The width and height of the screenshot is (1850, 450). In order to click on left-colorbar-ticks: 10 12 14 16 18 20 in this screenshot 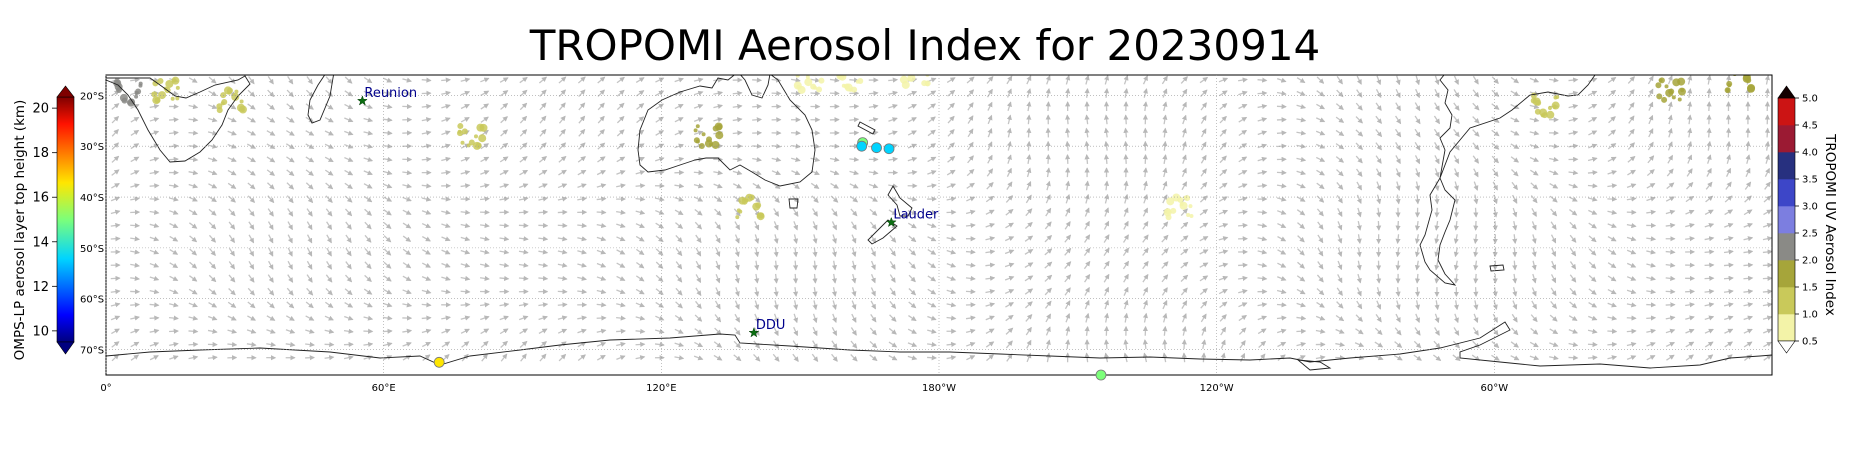, I will do `click(44, 220)`.